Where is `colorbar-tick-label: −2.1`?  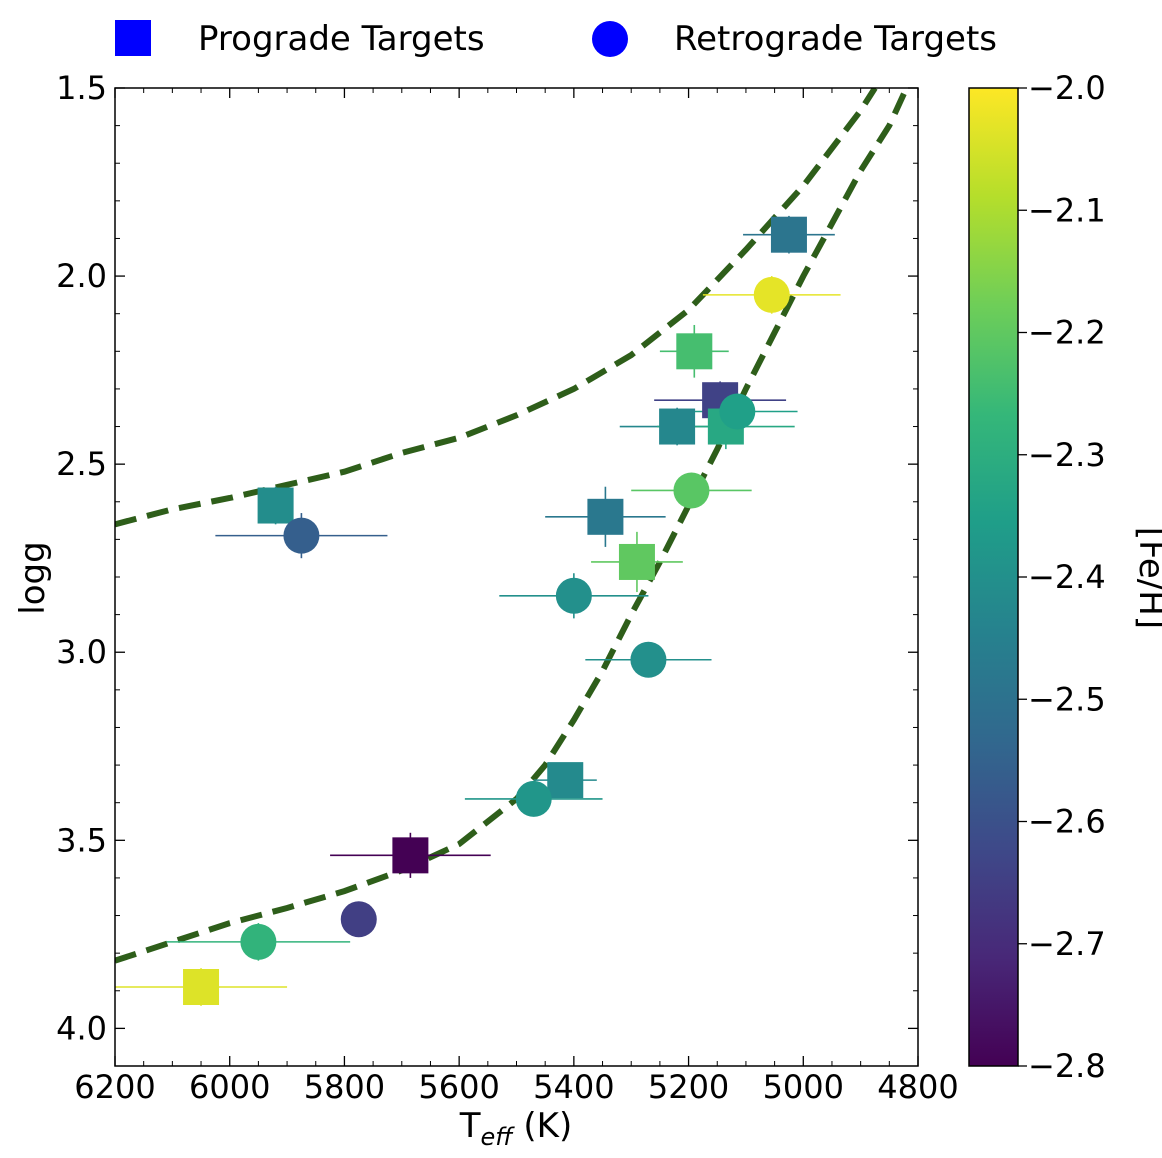
colorbar-tick-label: −2.1 is located at coordinates (1067, 210).